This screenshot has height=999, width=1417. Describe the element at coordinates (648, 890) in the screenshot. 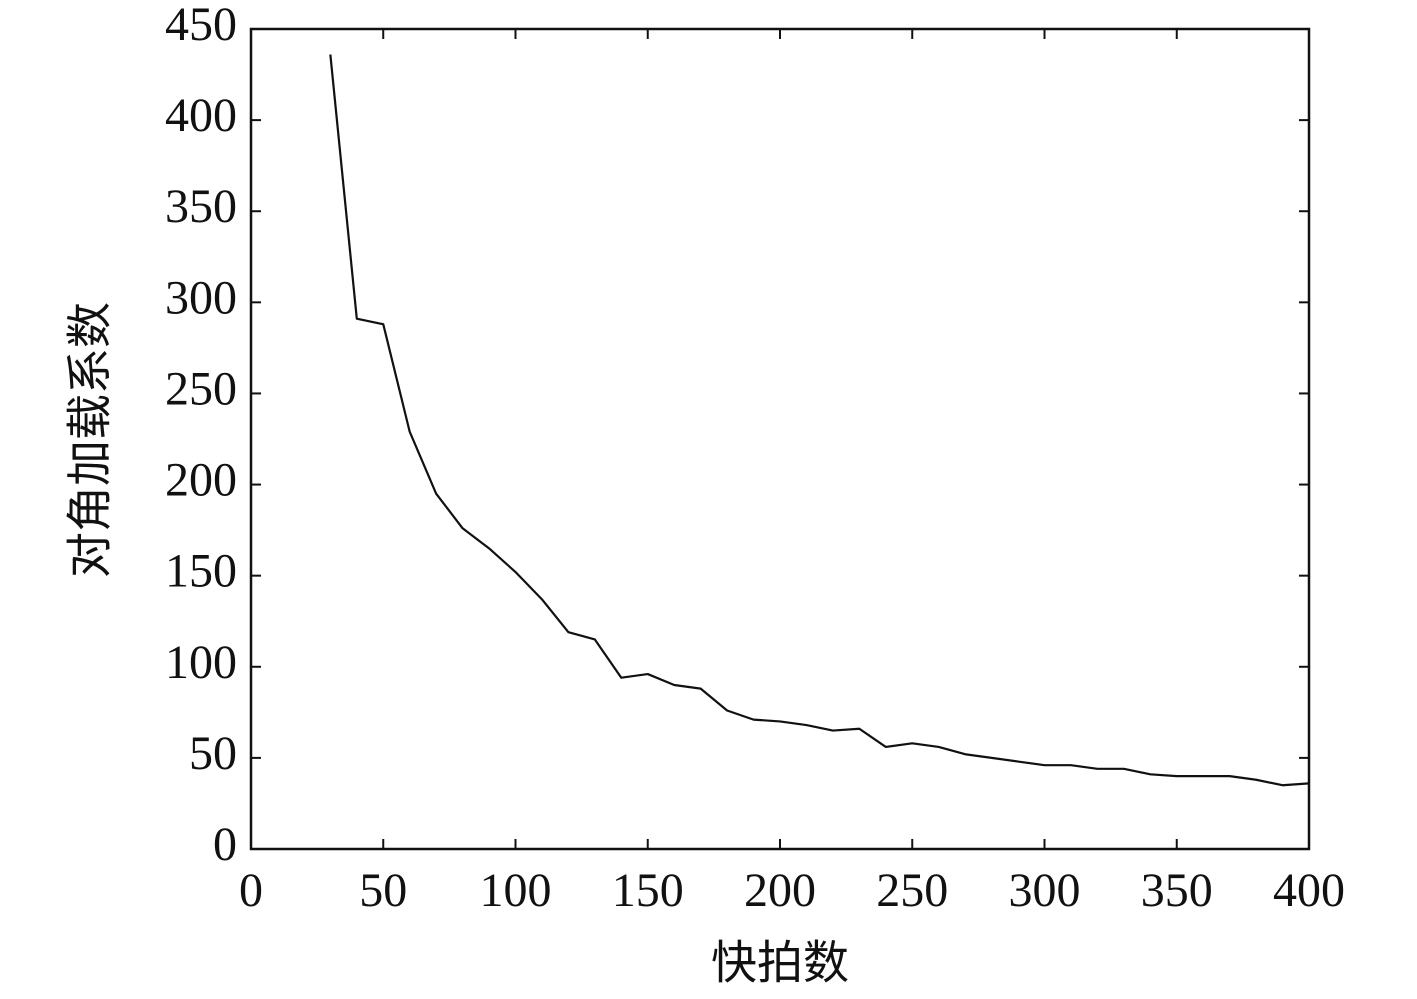

I see `x-tick-label: 150` at that location.